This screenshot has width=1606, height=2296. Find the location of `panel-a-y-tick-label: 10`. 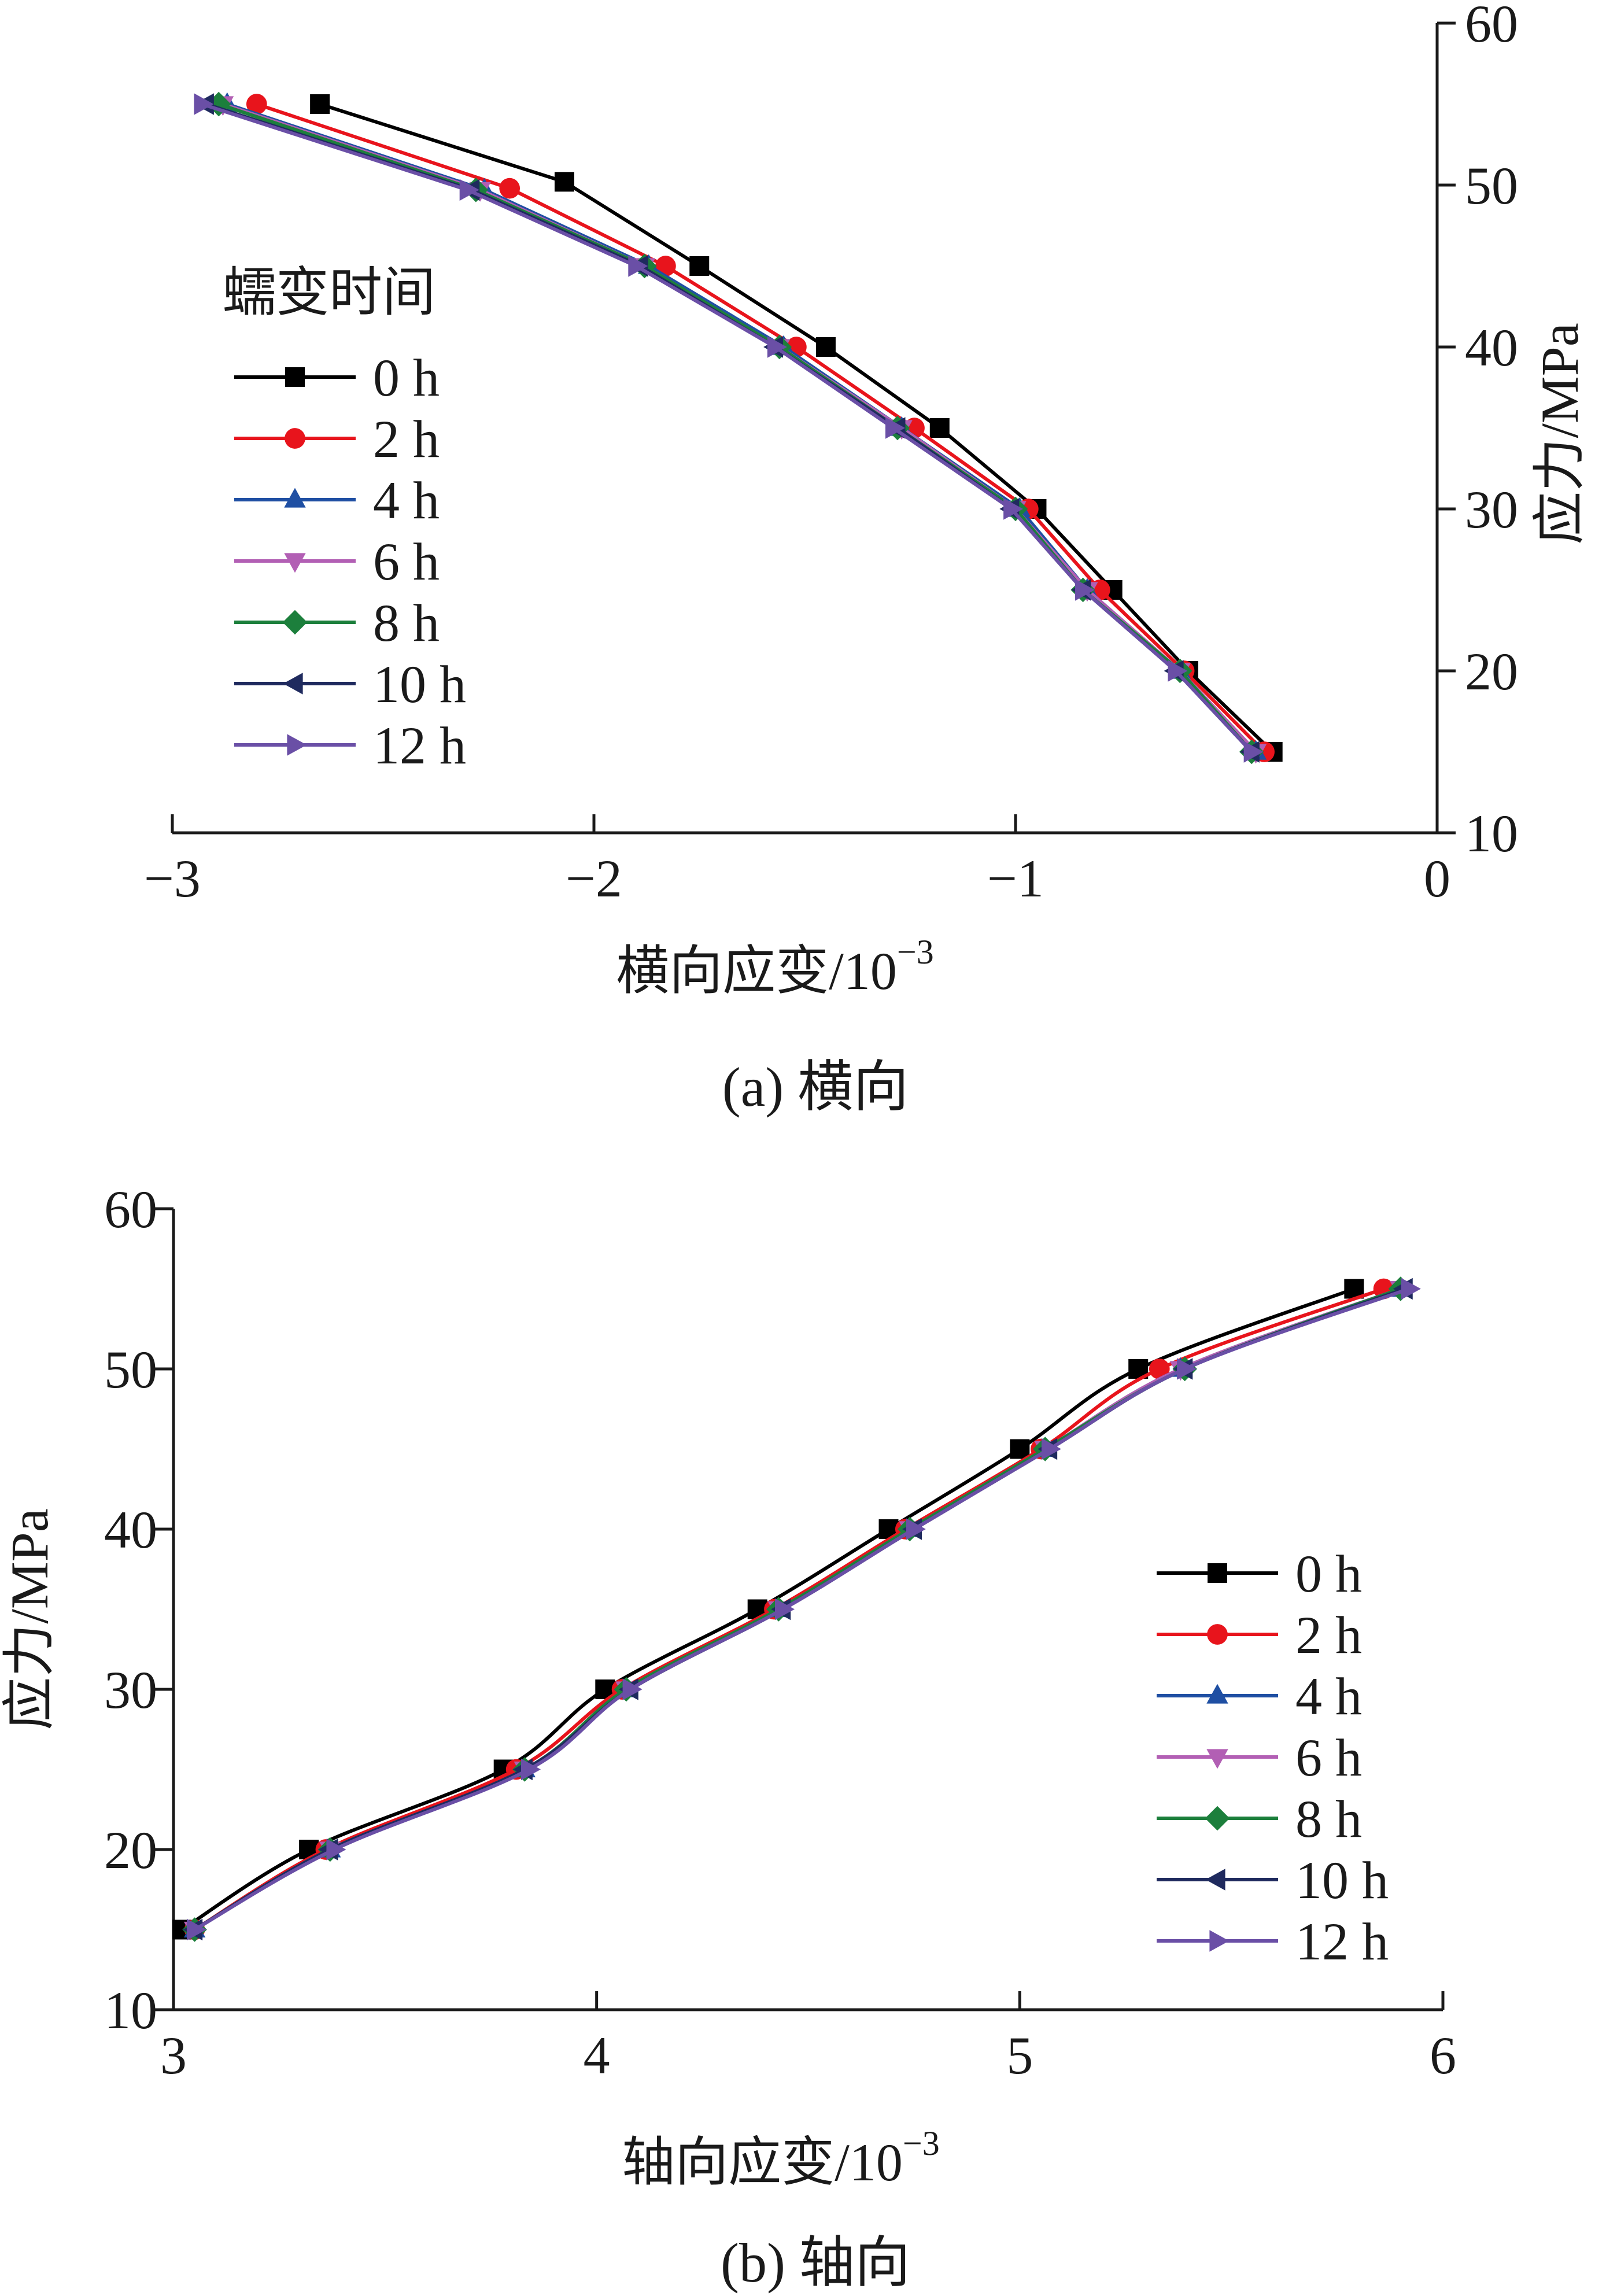

panel-a-y-tick-label: 10 is located at coordinates (1491, 833).